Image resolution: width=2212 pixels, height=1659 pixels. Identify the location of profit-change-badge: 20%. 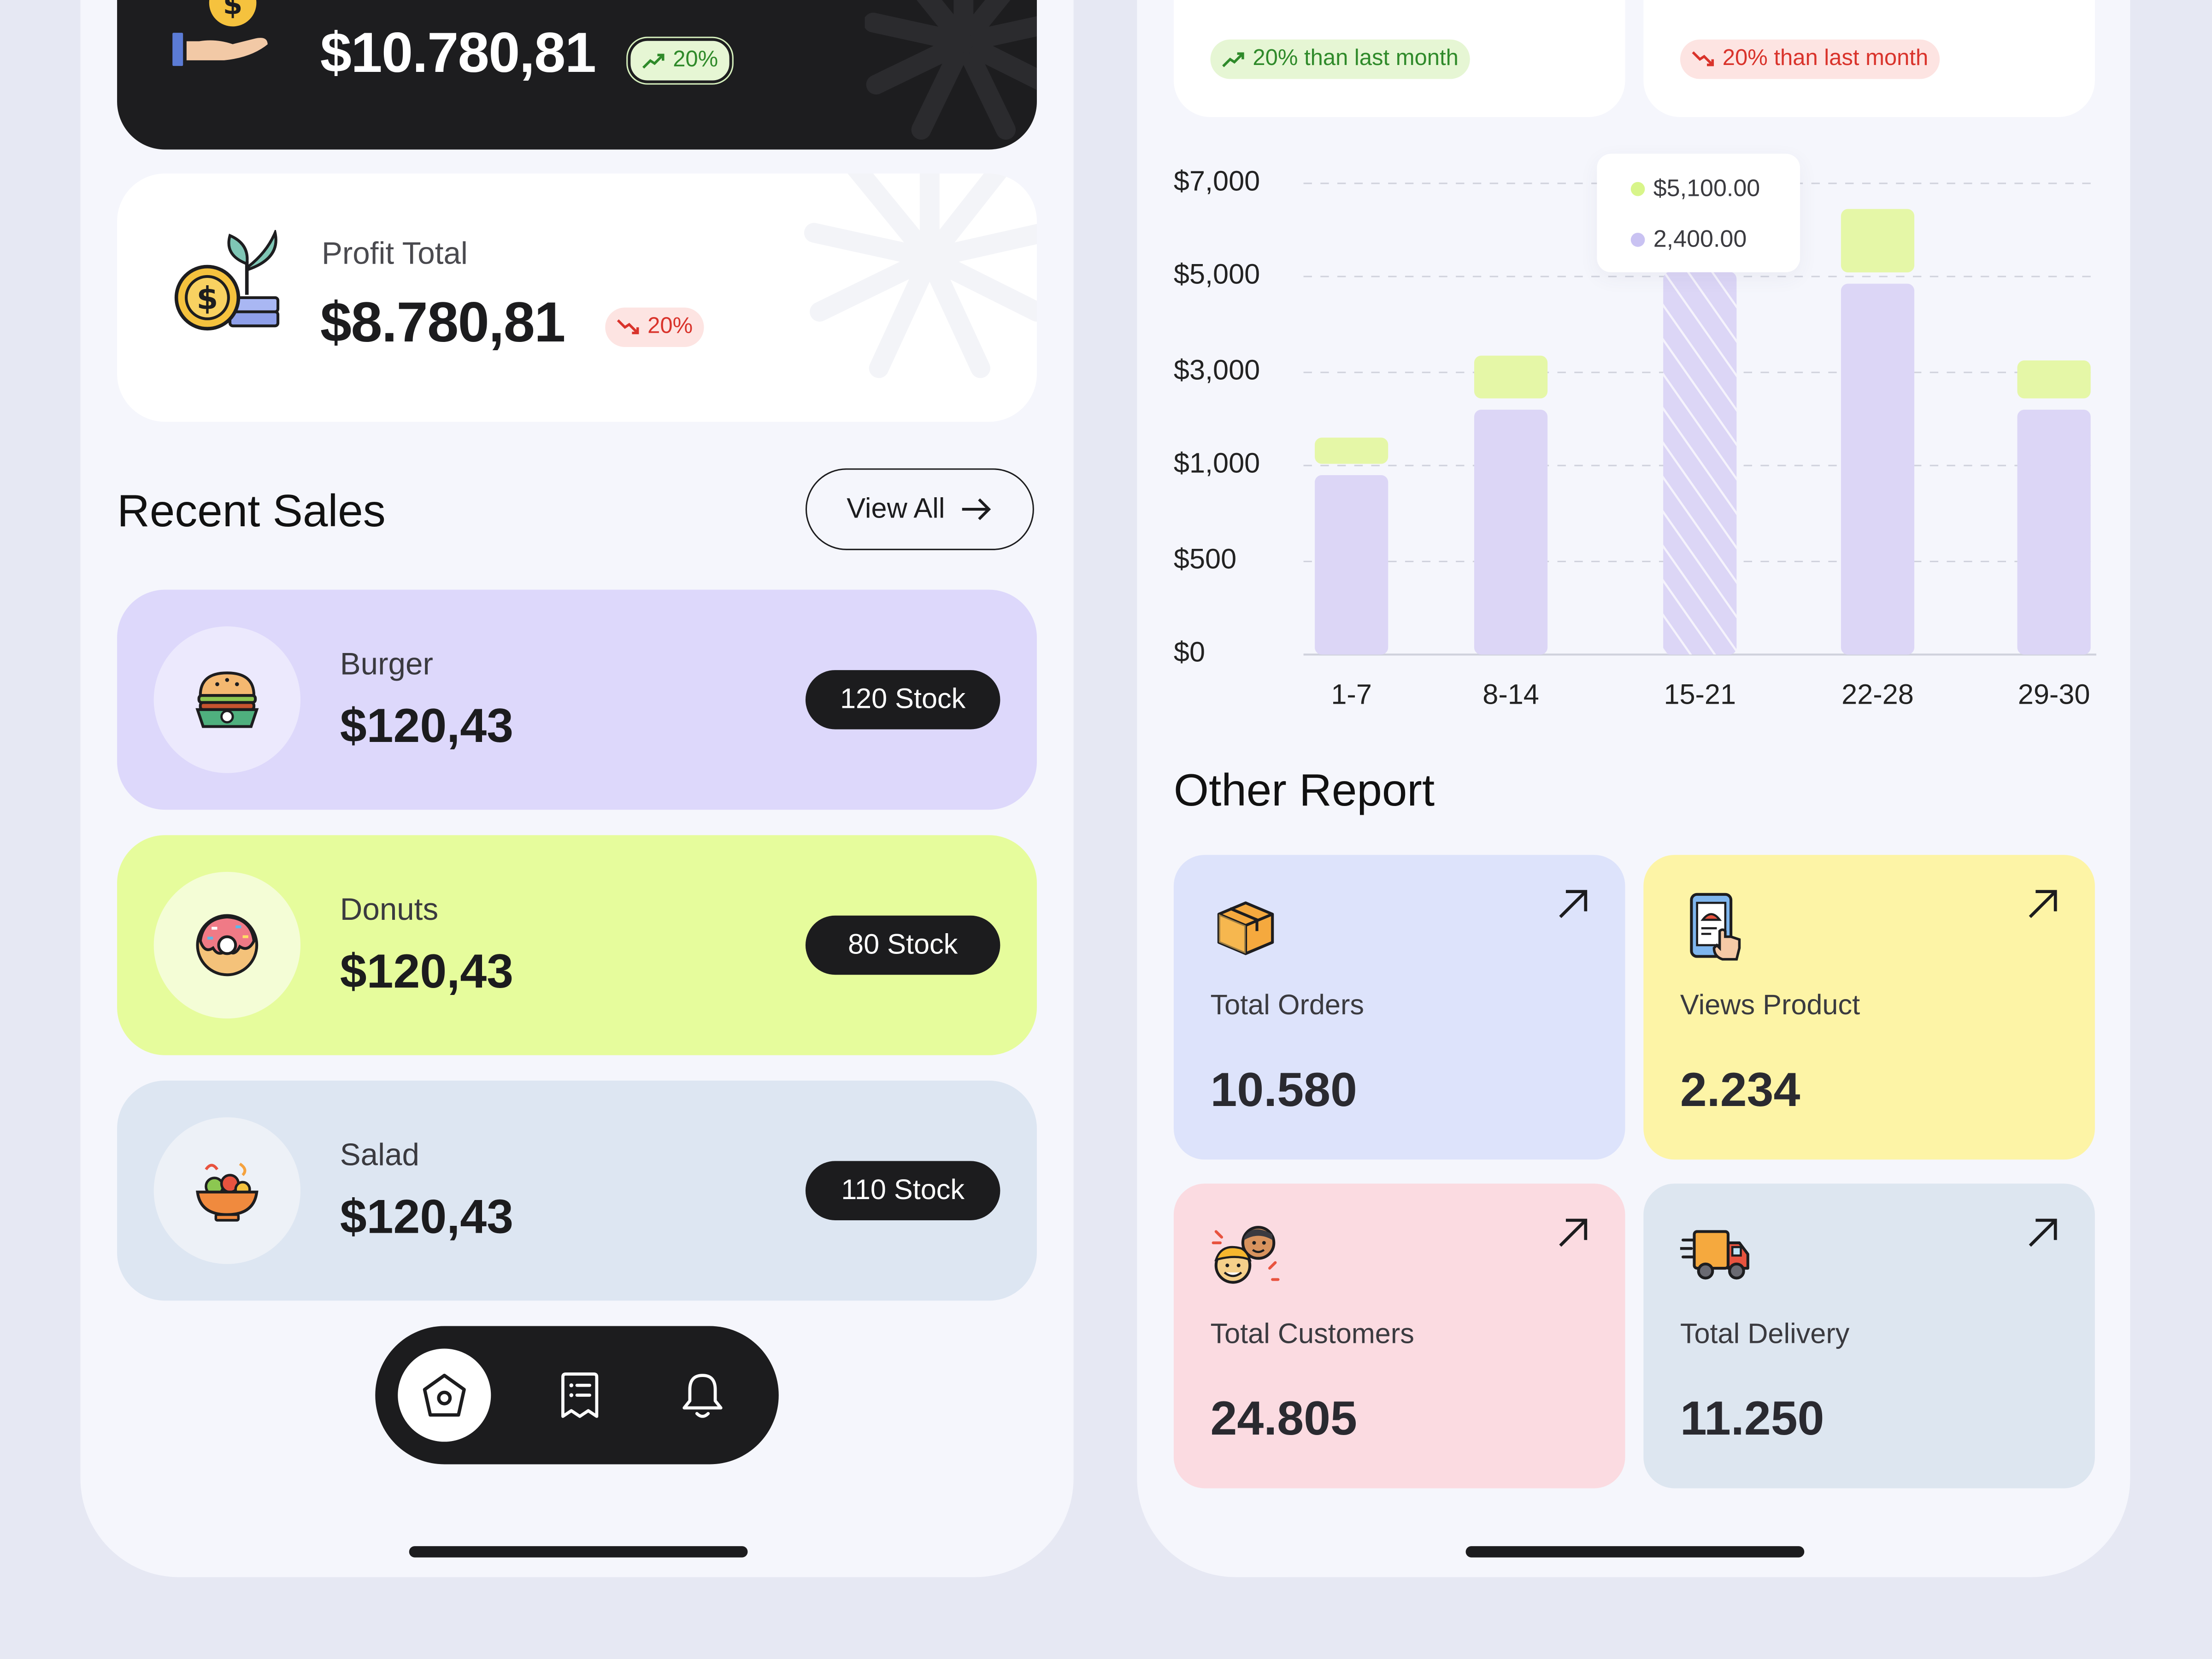
(654, 327).